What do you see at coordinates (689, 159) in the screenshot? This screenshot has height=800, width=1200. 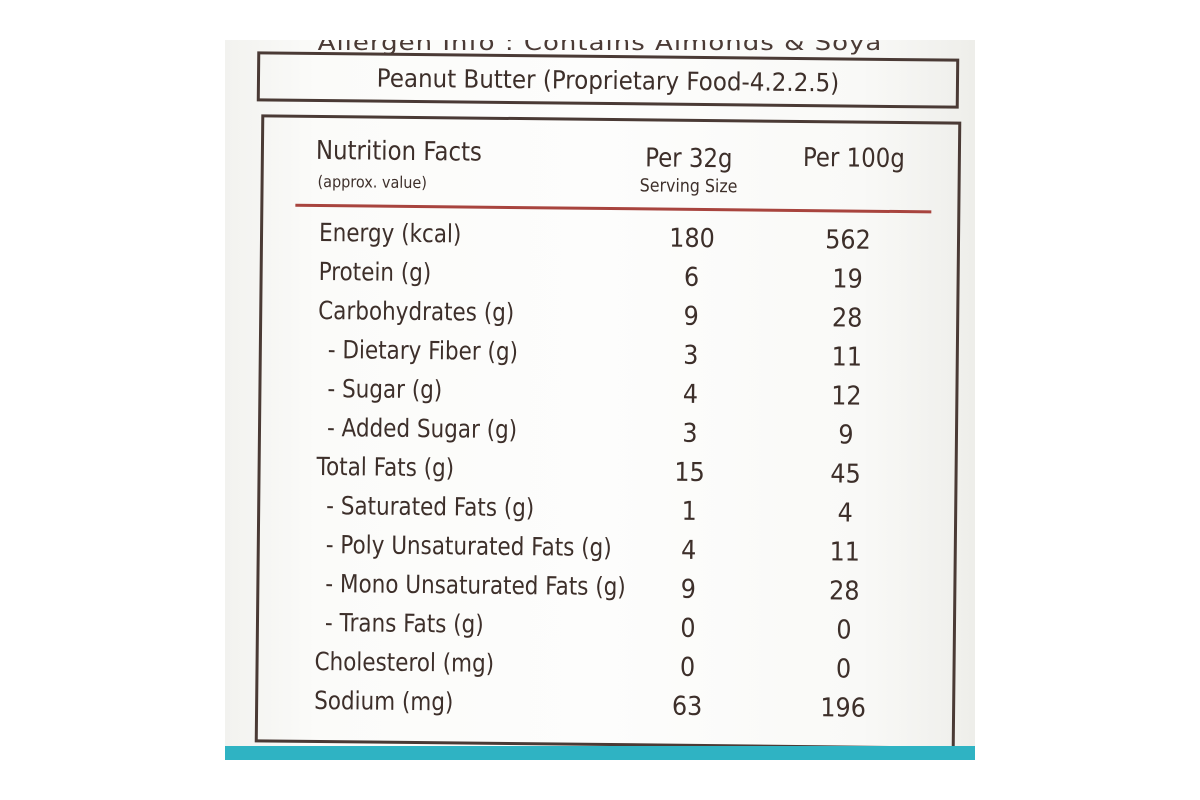 I see `per-serving-header: Per 32g` at bounding box center [689, 159].